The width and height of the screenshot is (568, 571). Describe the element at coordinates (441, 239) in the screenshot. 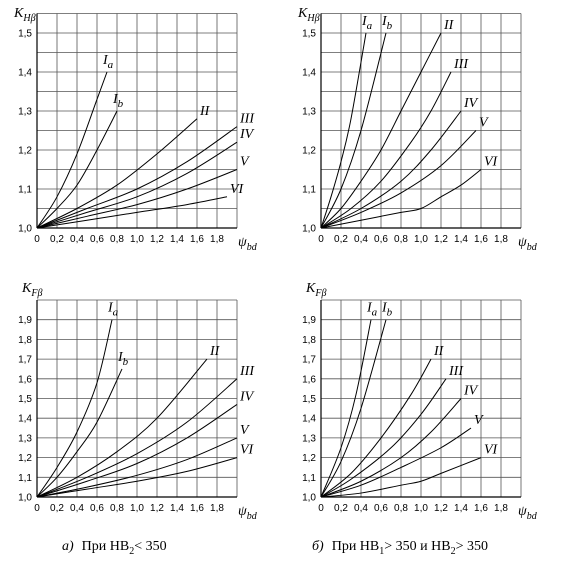

I see `x-tick-label: 1,2` at that location.